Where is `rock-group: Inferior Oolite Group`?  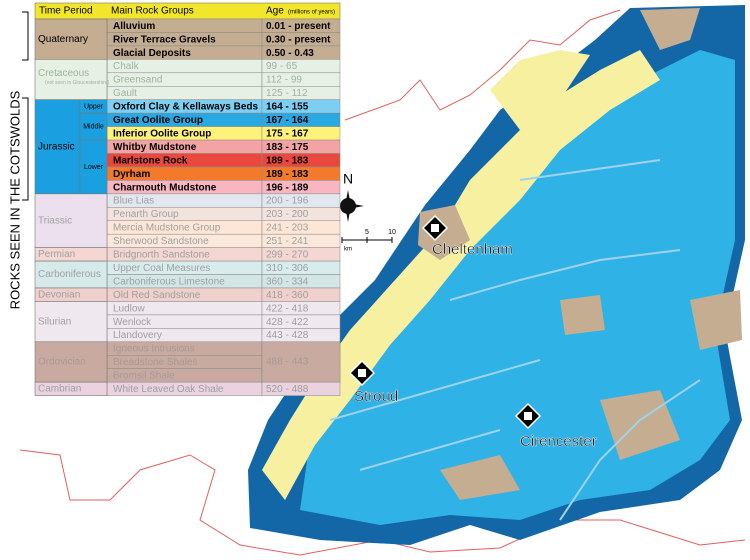 rock-group: Inferior Oolite Group is located at coordinates (162, 133).